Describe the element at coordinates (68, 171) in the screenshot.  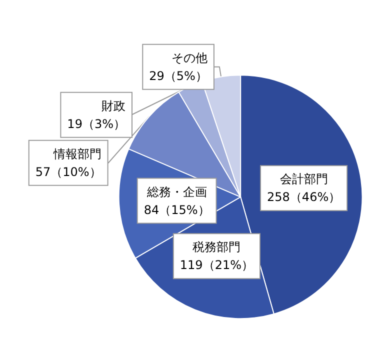
I see `data-label: 57（10%）` at that location.